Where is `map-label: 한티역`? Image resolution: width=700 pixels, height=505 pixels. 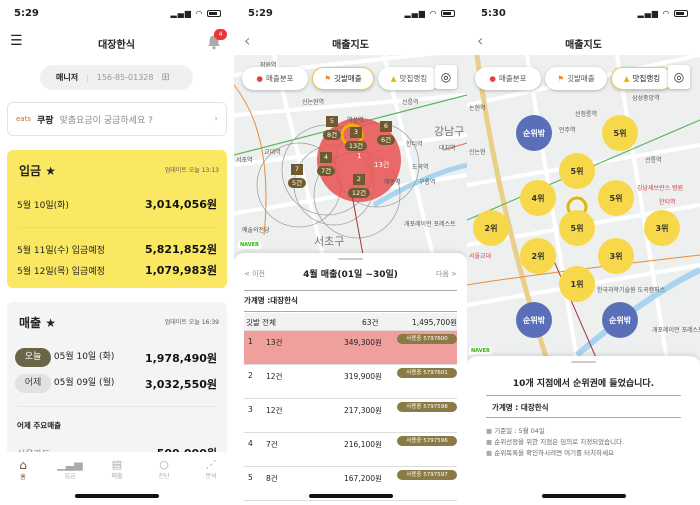 map-label: 한티역 is located at coordinates (414, 144).